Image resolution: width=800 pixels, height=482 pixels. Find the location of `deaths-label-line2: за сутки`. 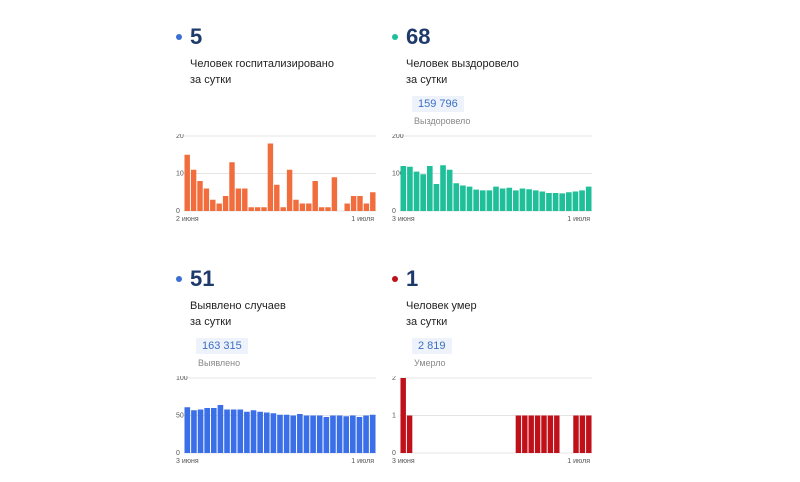

deaths-label-line2: за сутки is located at coordinates (427, 322).